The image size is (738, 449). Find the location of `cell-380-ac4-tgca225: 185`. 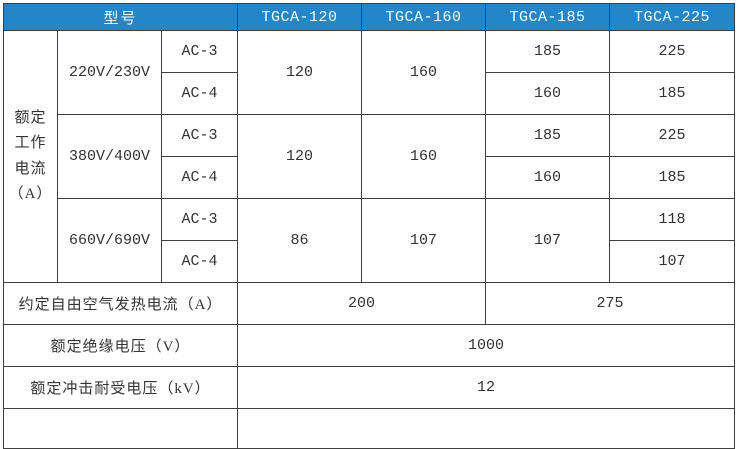

cell-380-ac4-tgca225: 185 is located at coordinates (672, 177).